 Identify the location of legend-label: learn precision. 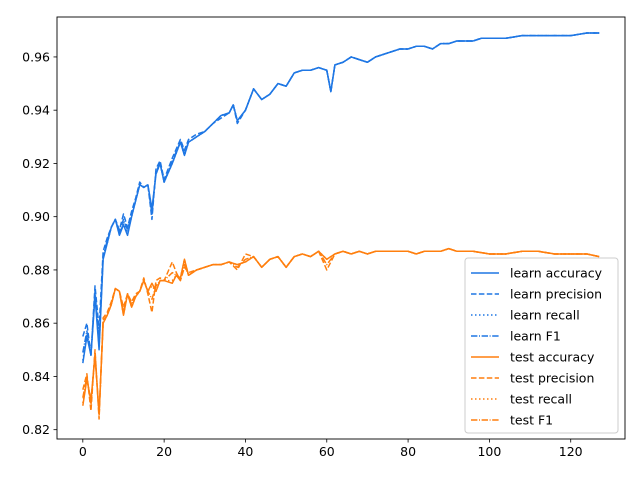
(556, 294).